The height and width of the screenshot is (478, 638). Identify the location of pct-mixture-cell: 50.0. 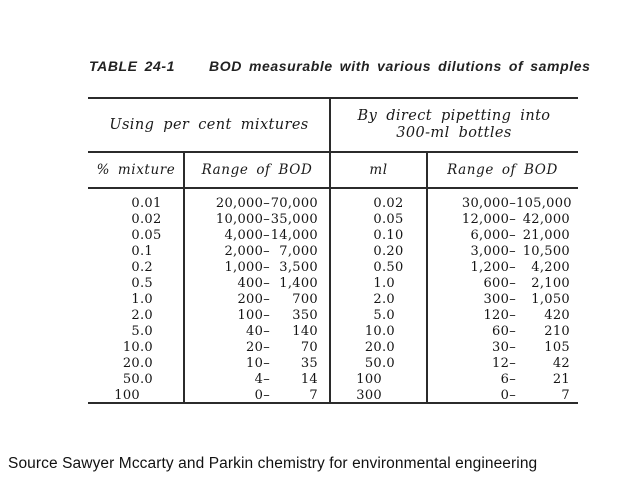
(136, 379).